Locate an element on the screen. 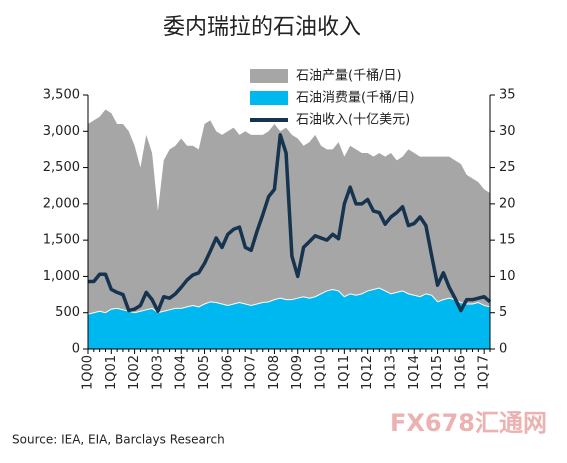 The width and height of the screenshot is (567, 463). x-tick-label: 1Q15 is located at coordinates (437, 372).